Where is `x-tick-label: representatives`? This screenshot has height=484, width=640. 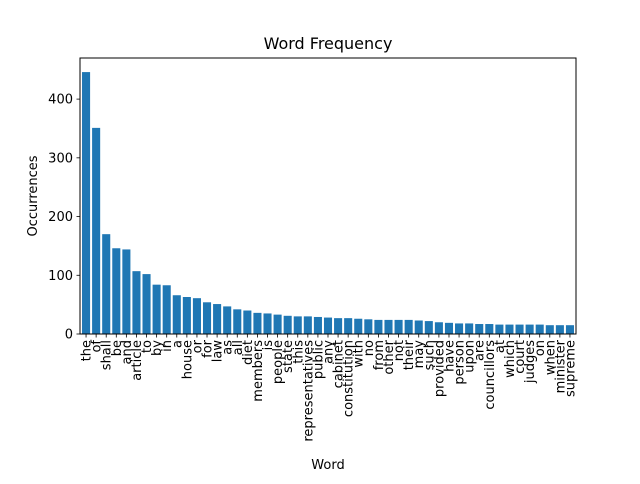
x-tick-label: representatives is located at coordinates (308, 391).